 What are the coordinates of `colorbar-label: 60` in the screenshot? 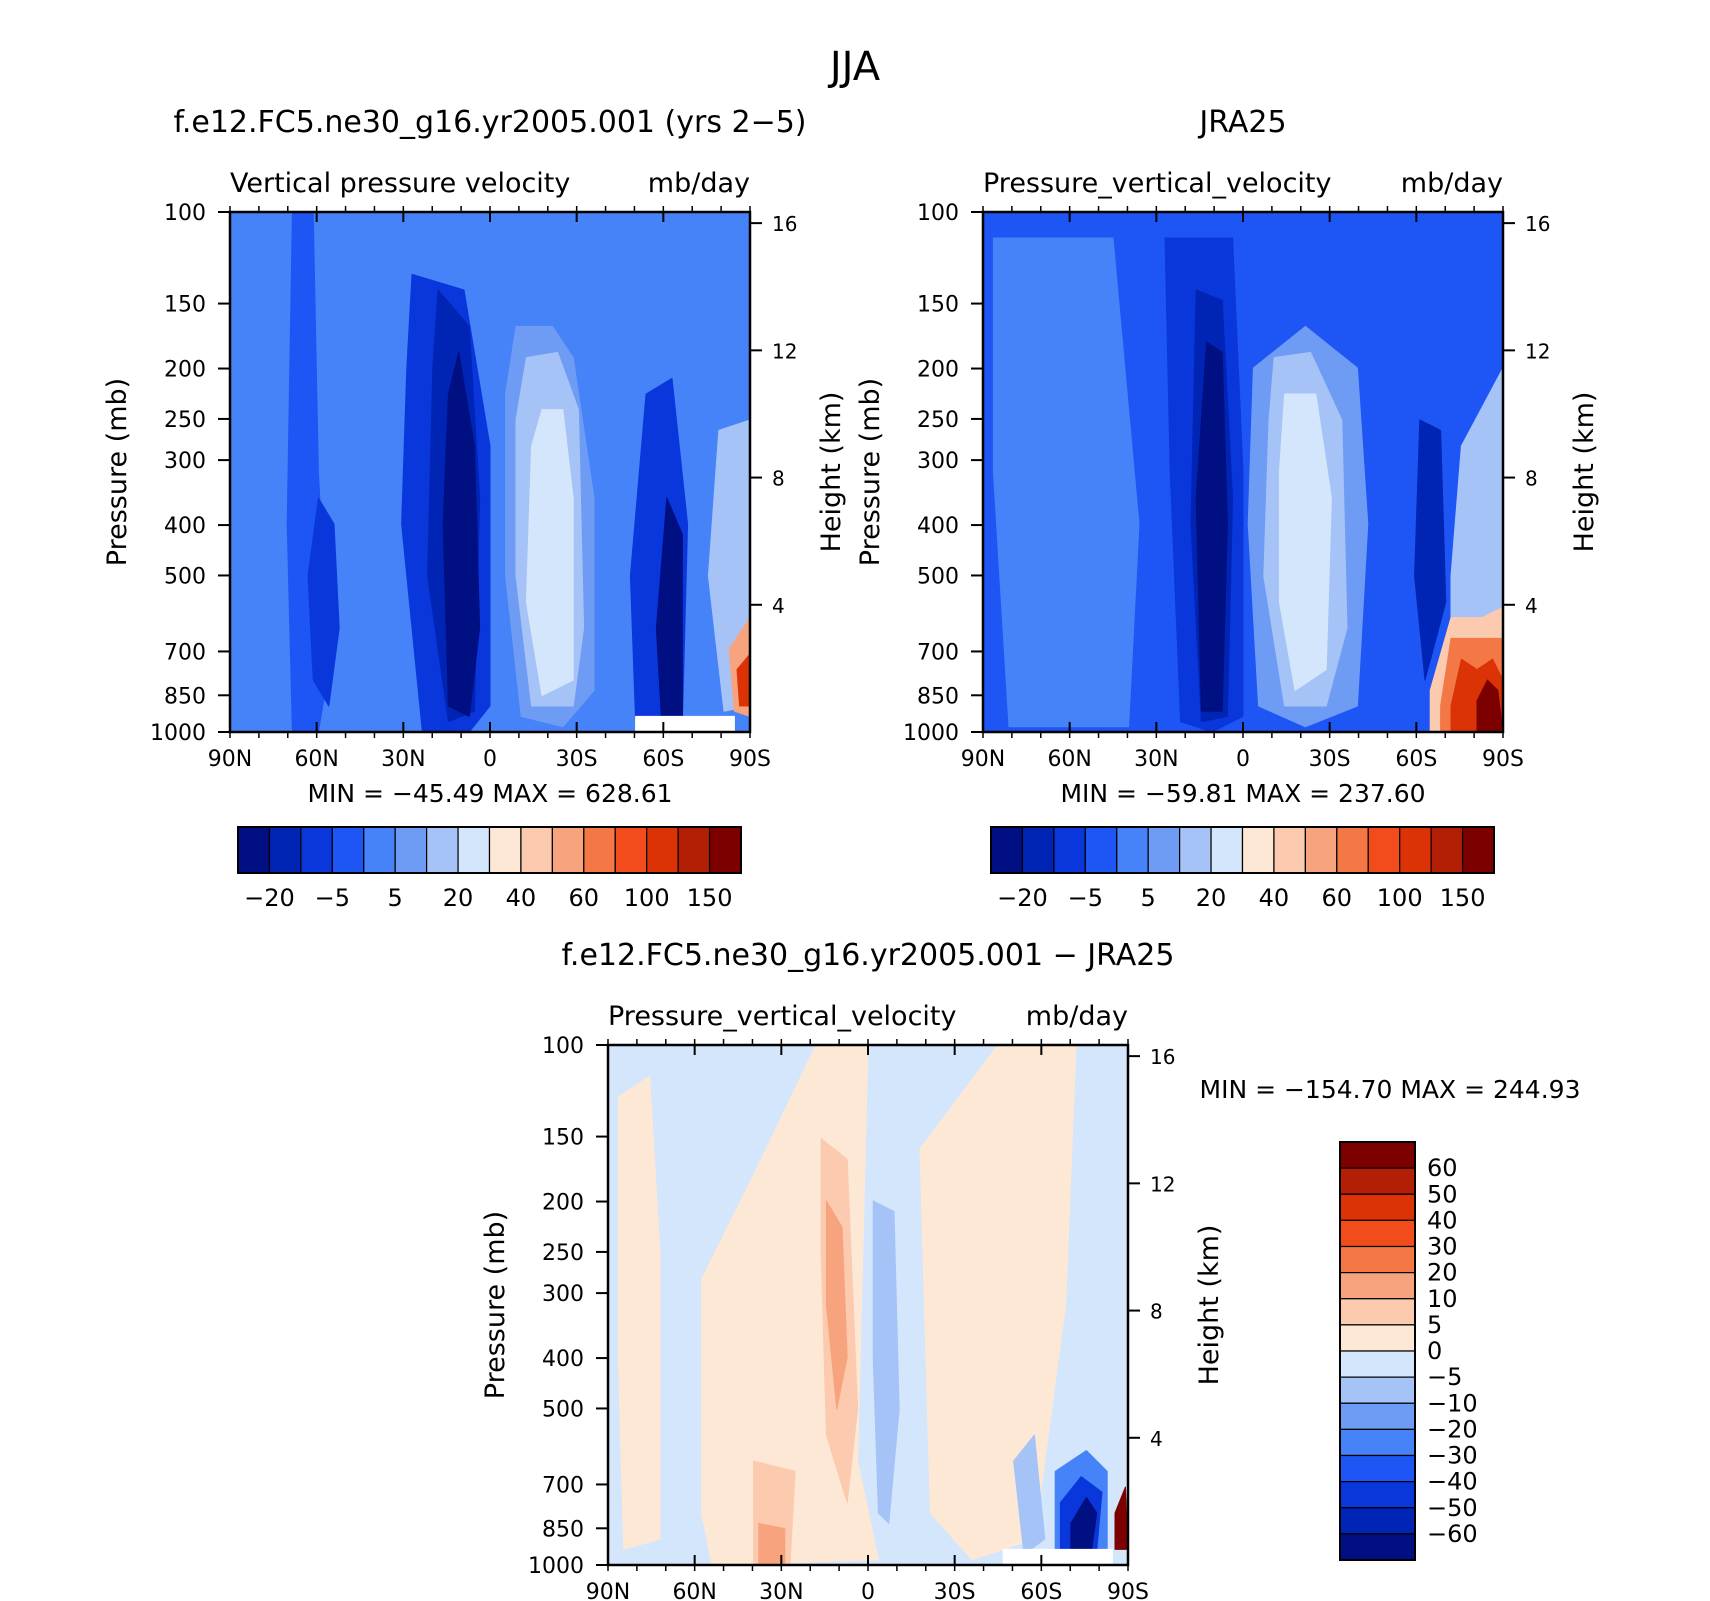 It's located at (1442, 1168).